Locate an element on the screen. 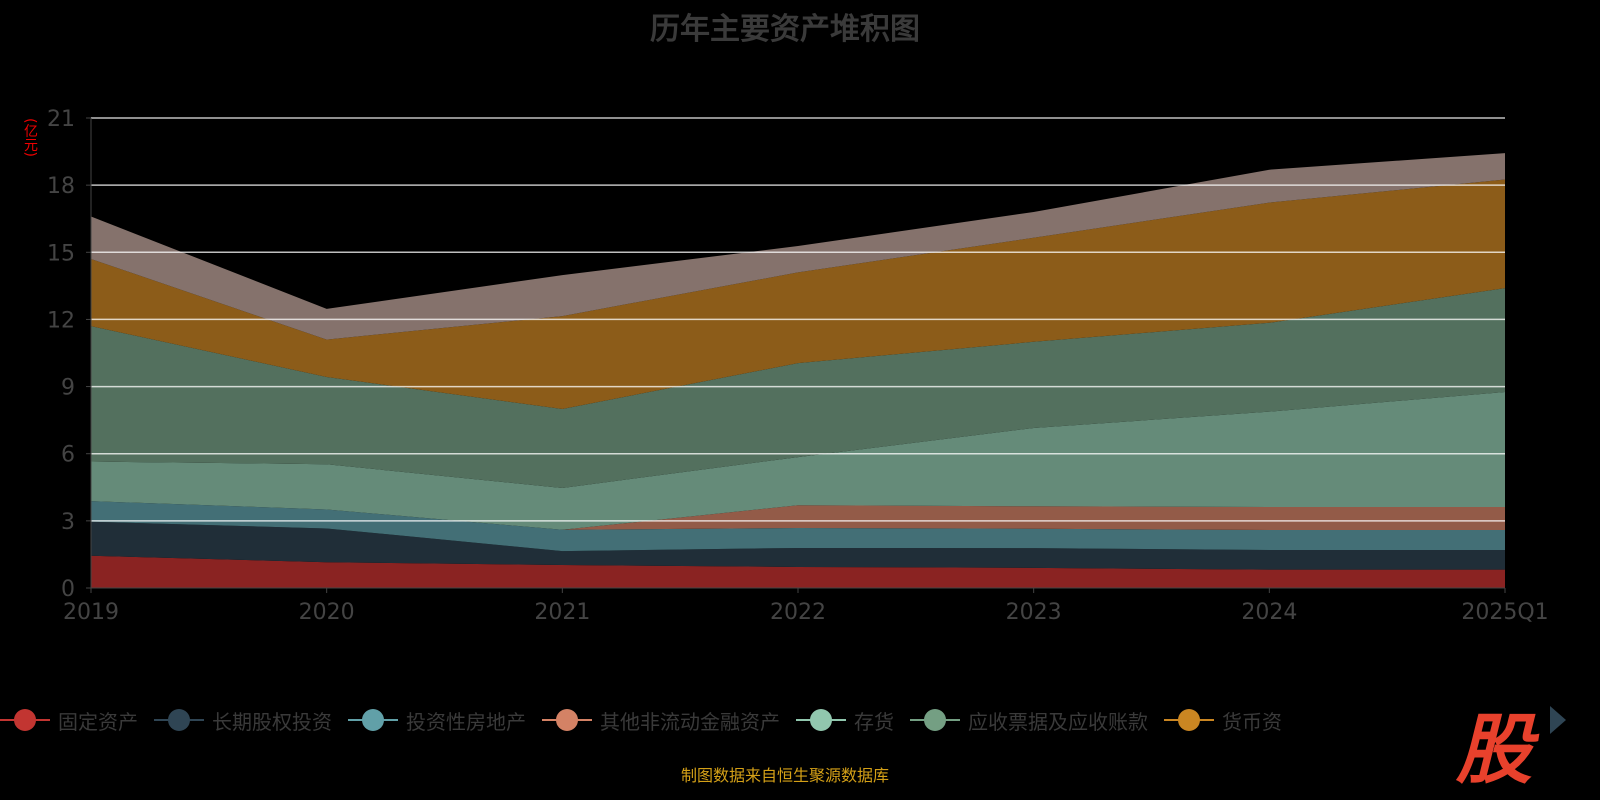 Image resolution: width=1600 pixels, height=800 pixels. legend-item-5: 应收票据及应收账款 is located at coordinates (1029, 720).